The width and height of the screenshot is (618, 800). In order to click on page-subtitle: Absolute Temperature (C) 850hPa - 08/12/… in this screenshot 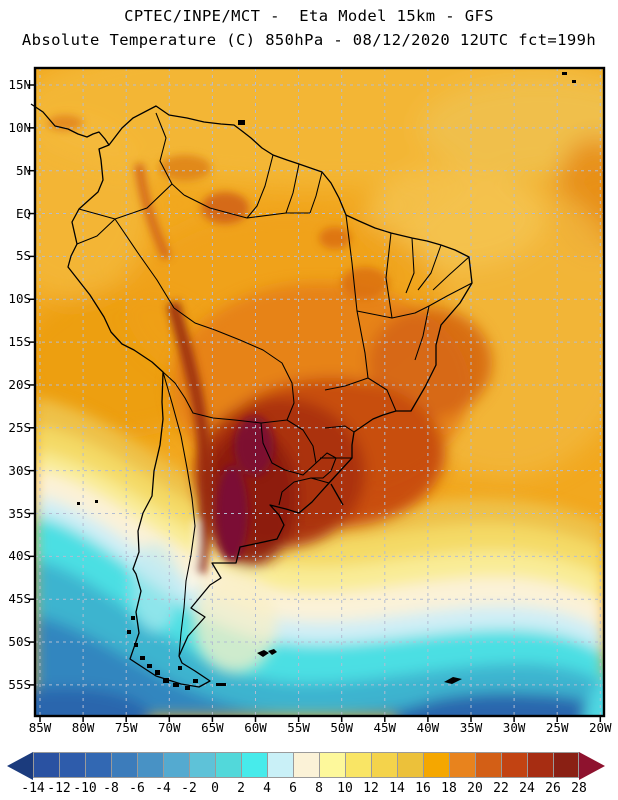, I will do `click(309, 40)`.